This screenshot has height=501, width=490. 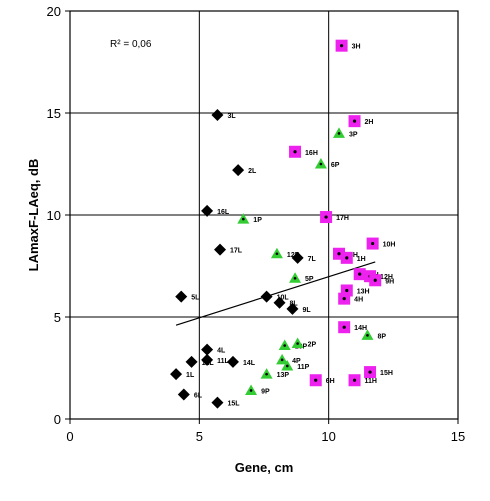 I want to click on y-tick-label: 0, so click(x=57, y=419).